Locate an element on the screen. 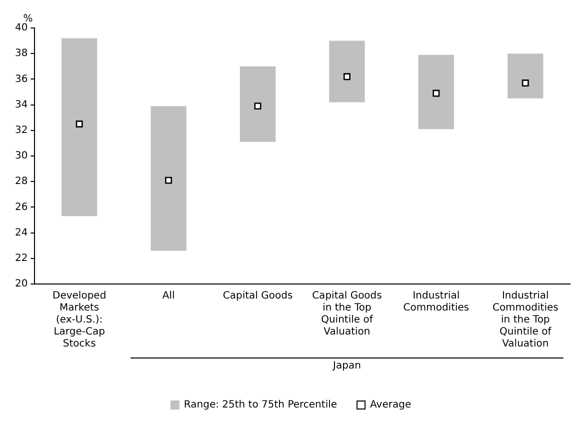 The width and height of the screenshot is (588, 428). x-tick-label: Capital Goods in the Top Quintile of Valuation is located at coordinates (347, 314).